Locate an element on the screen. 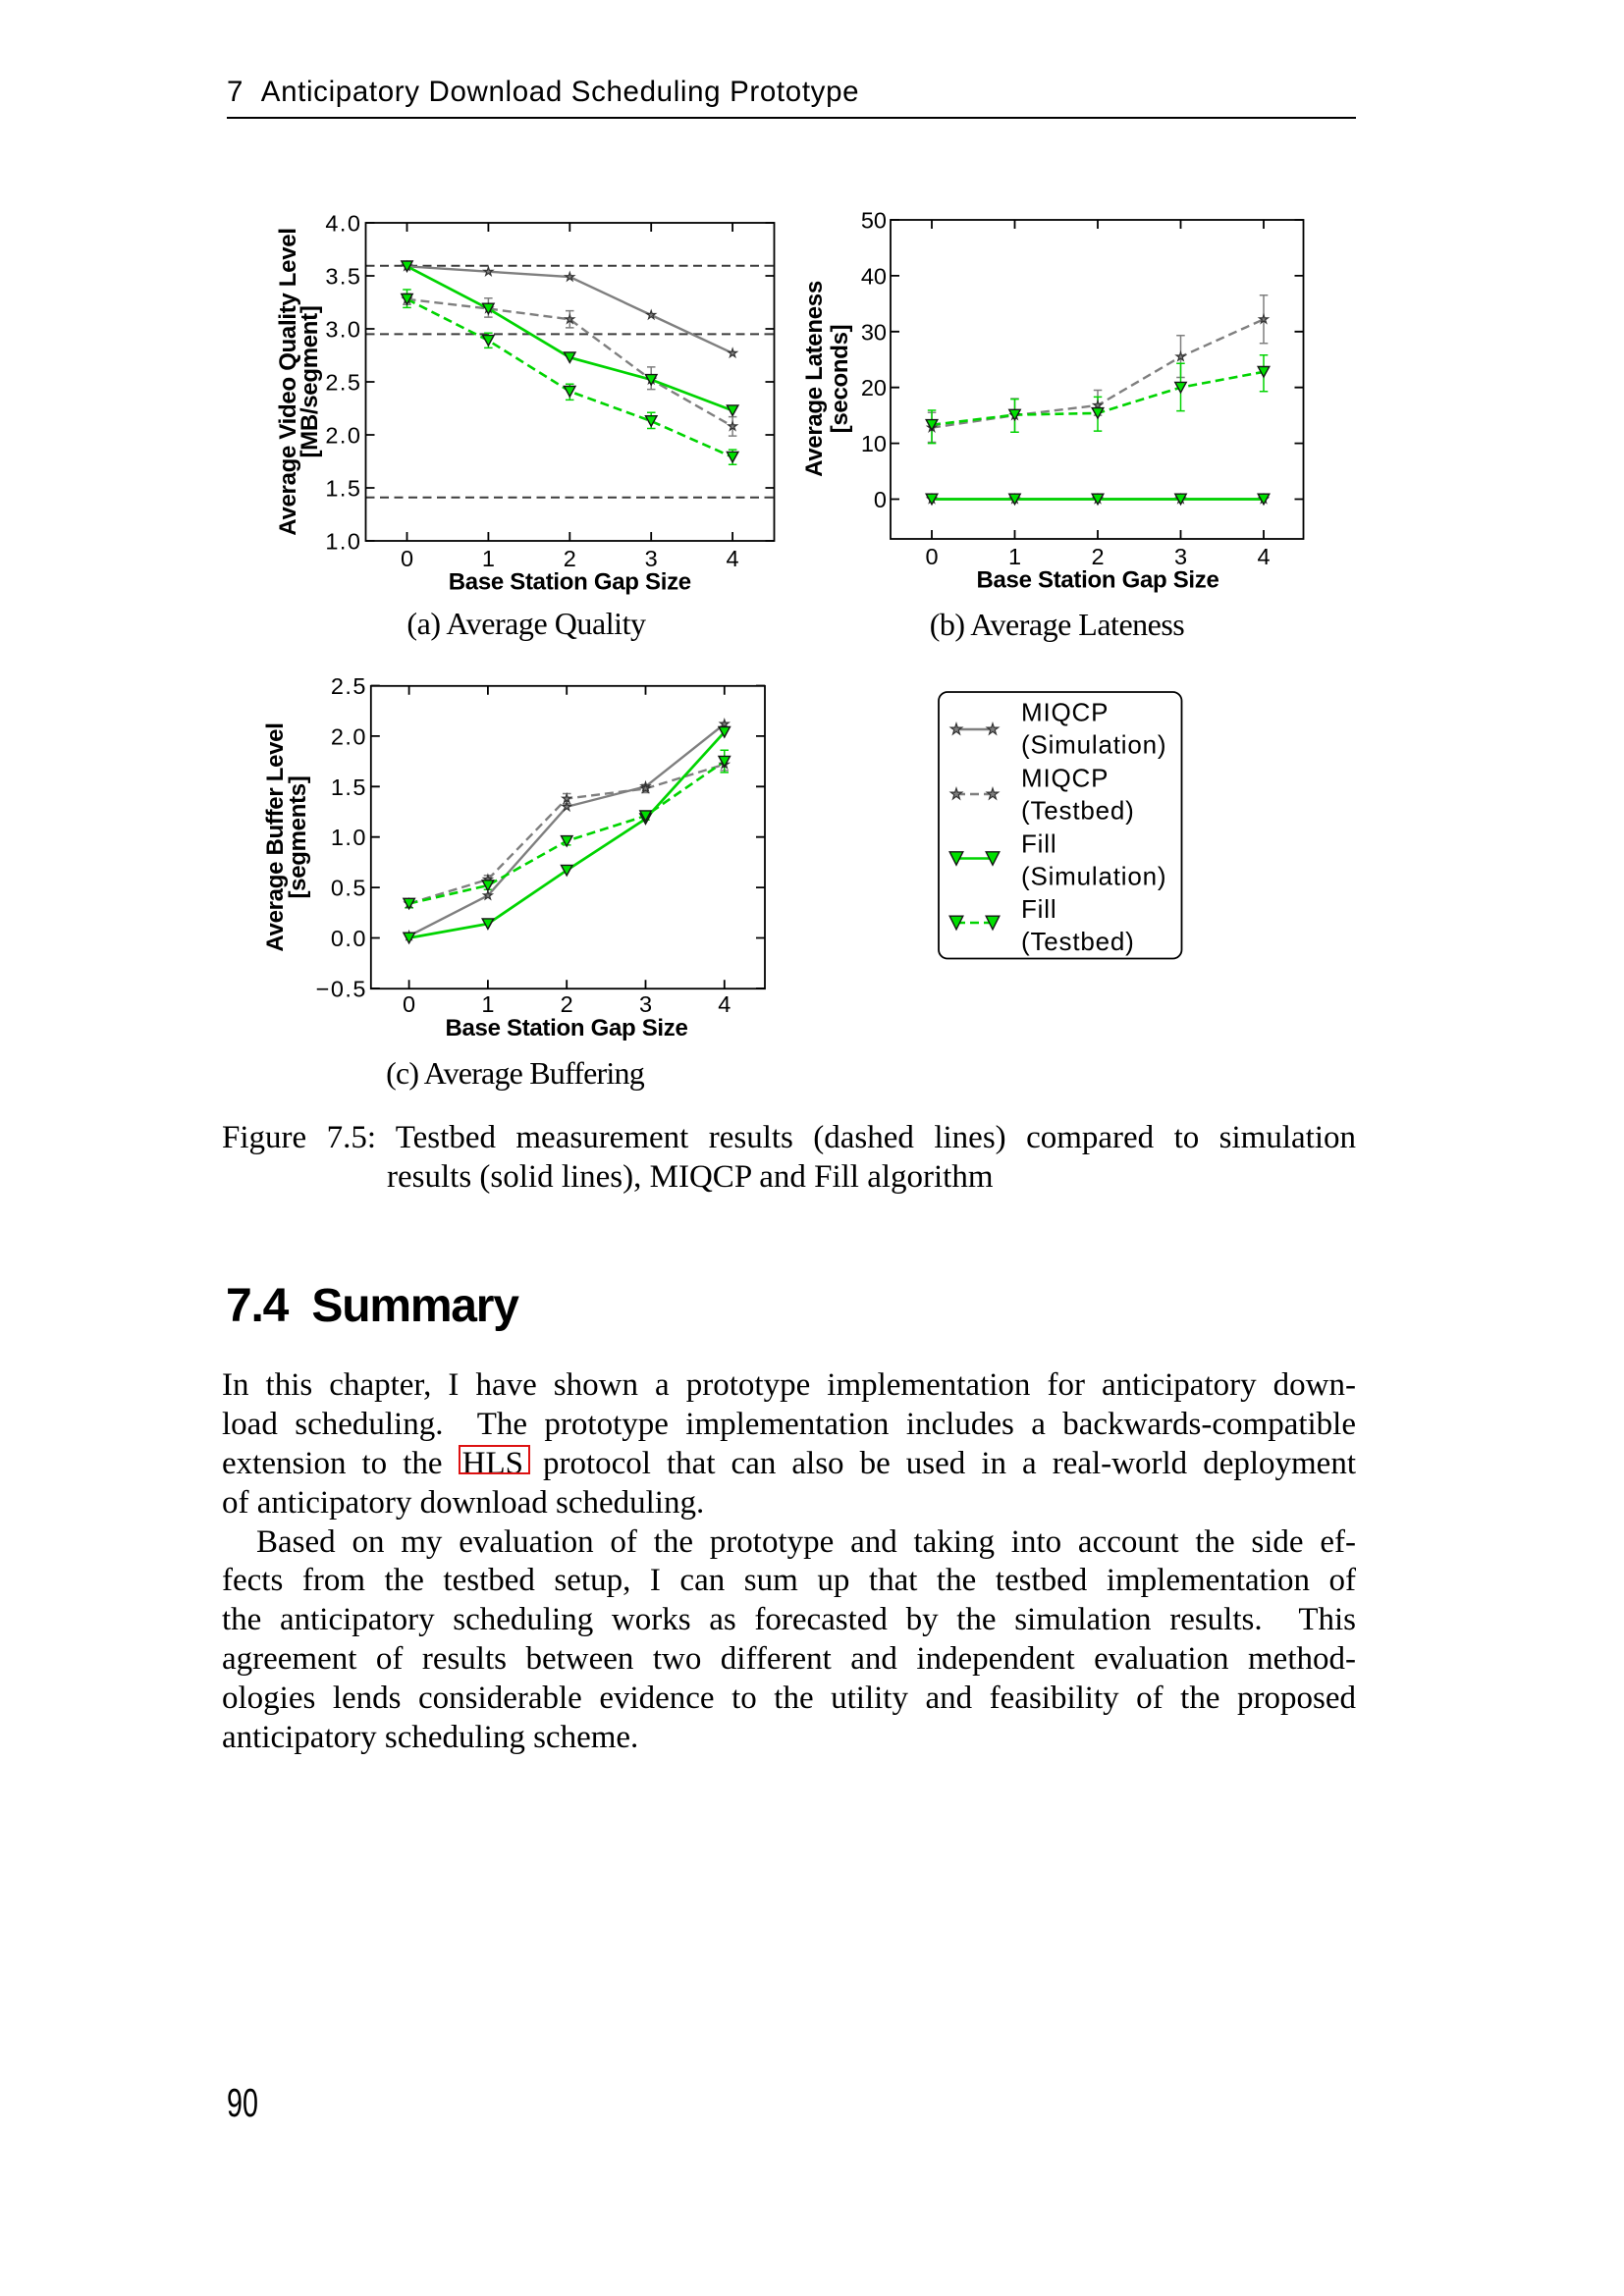 The image size is (1624, 2296). svg-text: 0.0 is located at coordinates (349, 938).